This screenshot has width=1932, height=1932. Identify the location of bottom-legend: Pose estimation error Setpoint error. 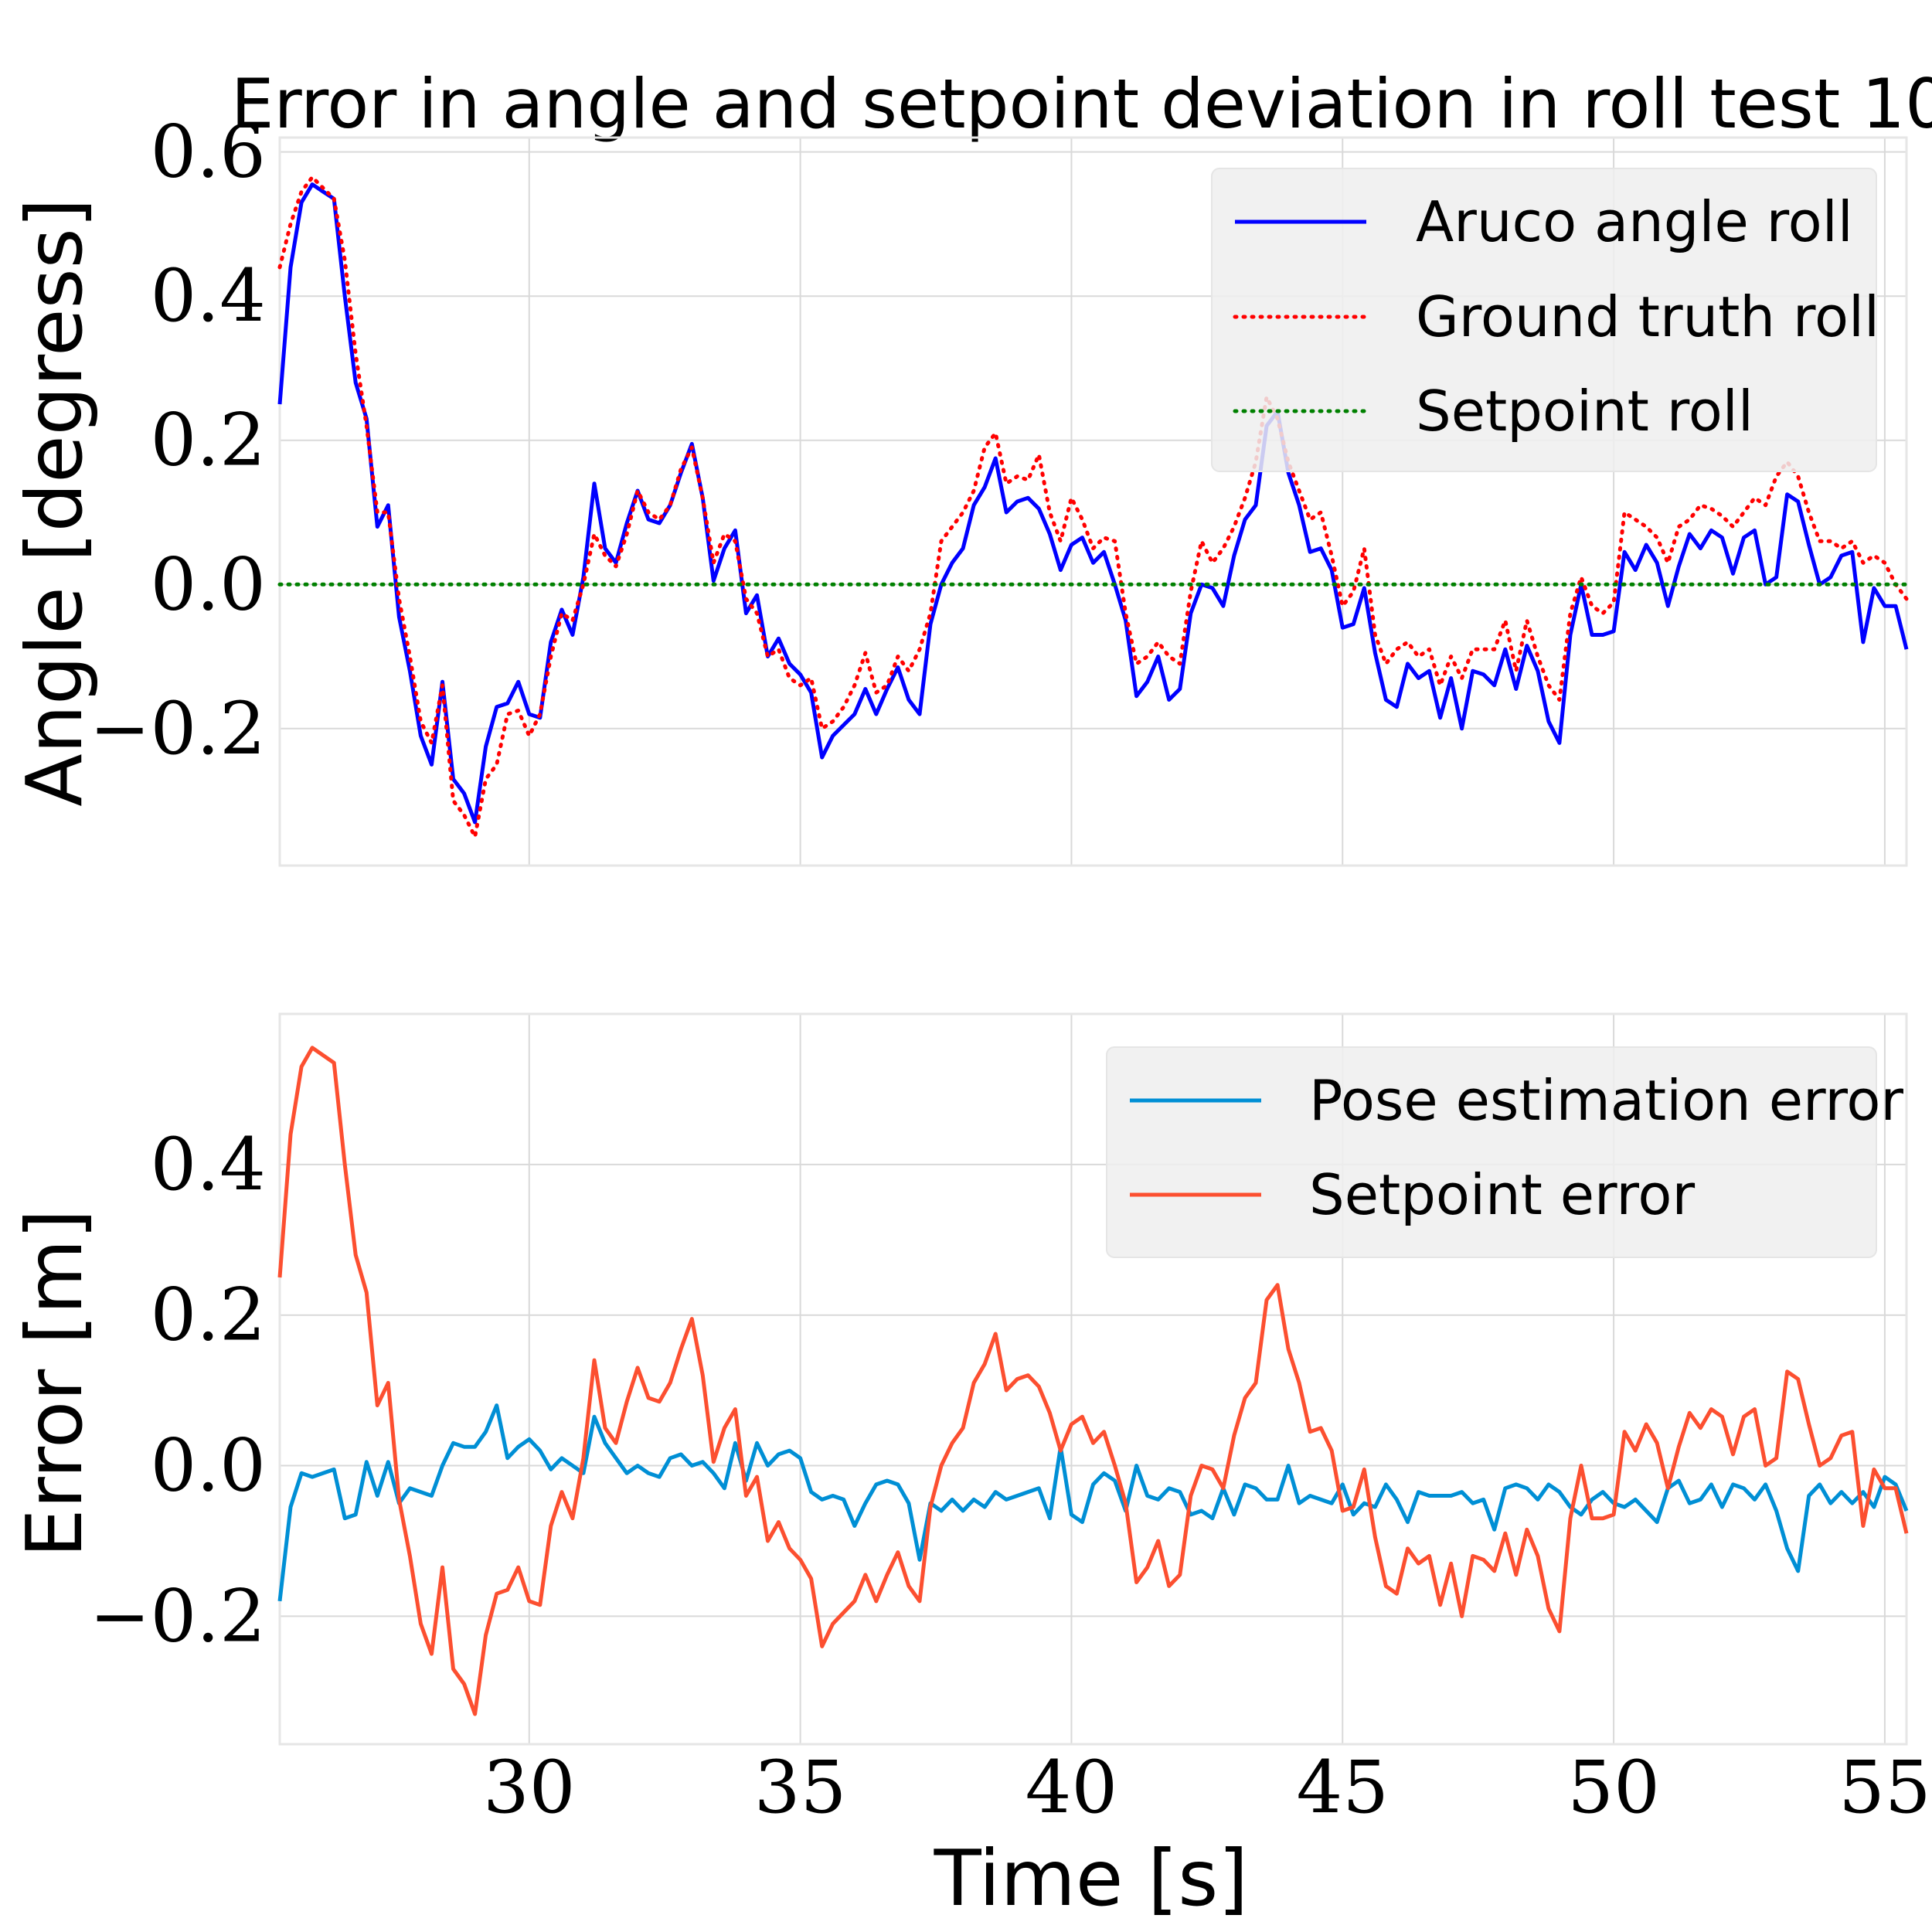
(1504, 1152).